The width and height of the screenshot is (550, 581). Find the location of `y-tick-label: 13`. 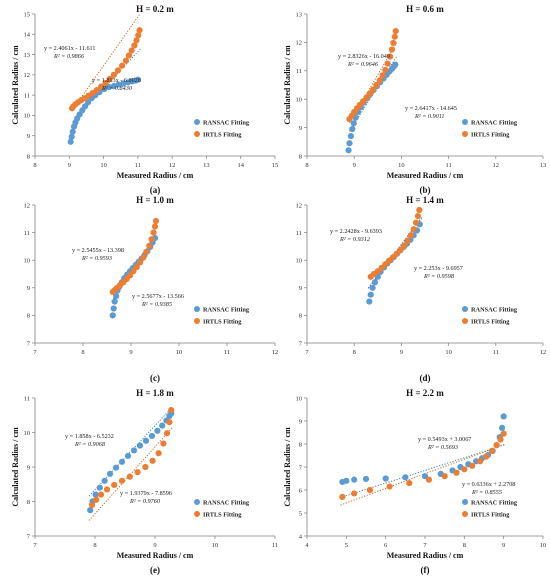

y-tick-label: 13 is located at coordinates (27, 55).